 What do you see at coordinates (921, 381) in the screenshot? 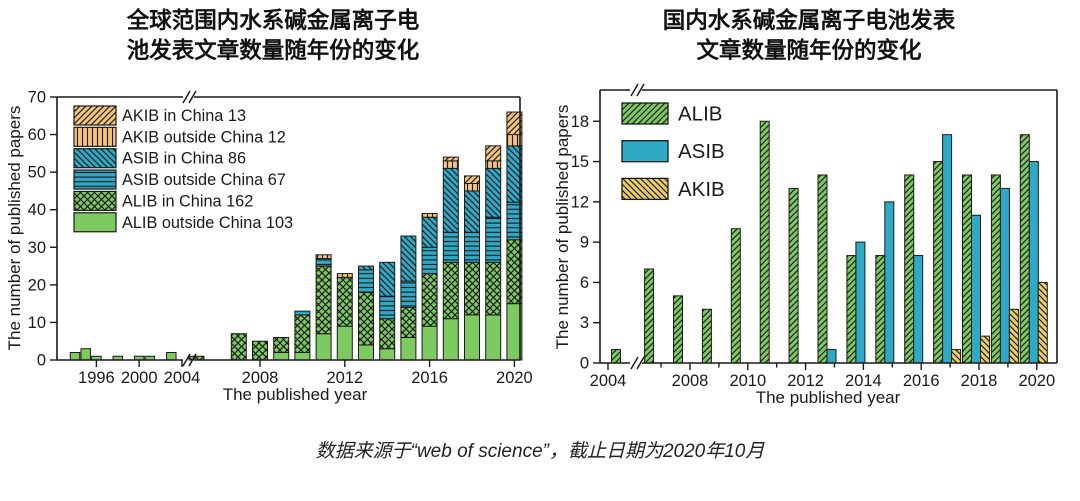
I see `right-x-tick-label: 2016` at bounding box center [921, 381].